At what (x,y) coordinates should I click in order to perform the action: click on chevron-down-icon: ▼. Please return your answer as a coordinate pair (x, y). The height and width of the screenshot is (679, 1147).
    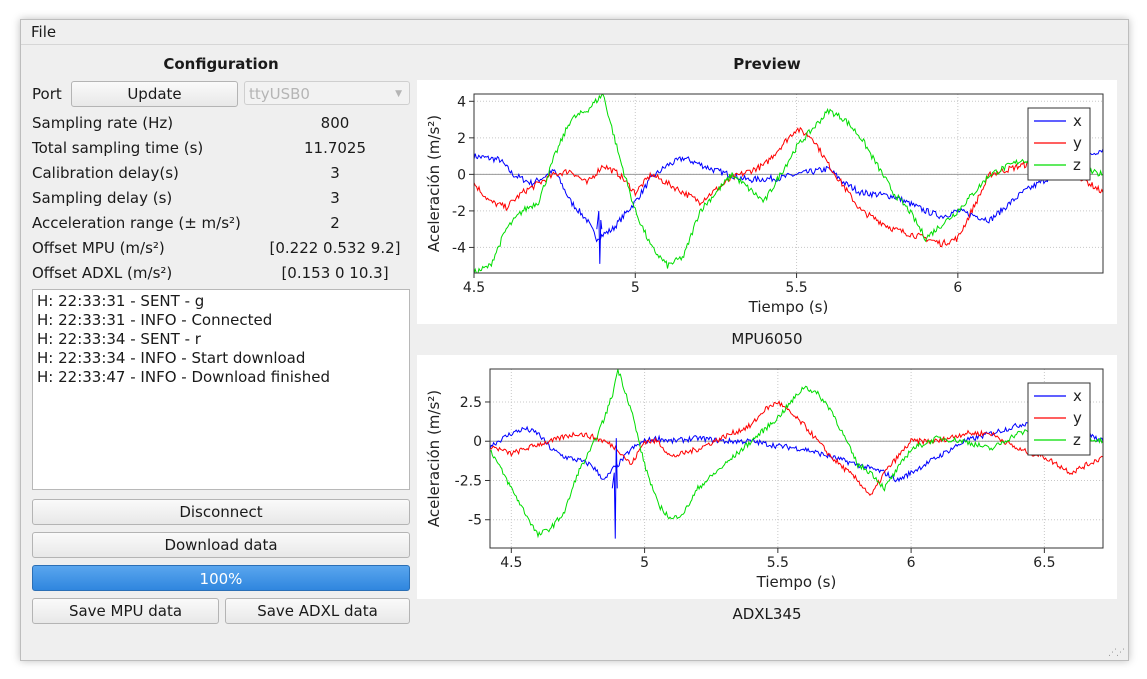
    Looking at the image, I should click on (398, 94).